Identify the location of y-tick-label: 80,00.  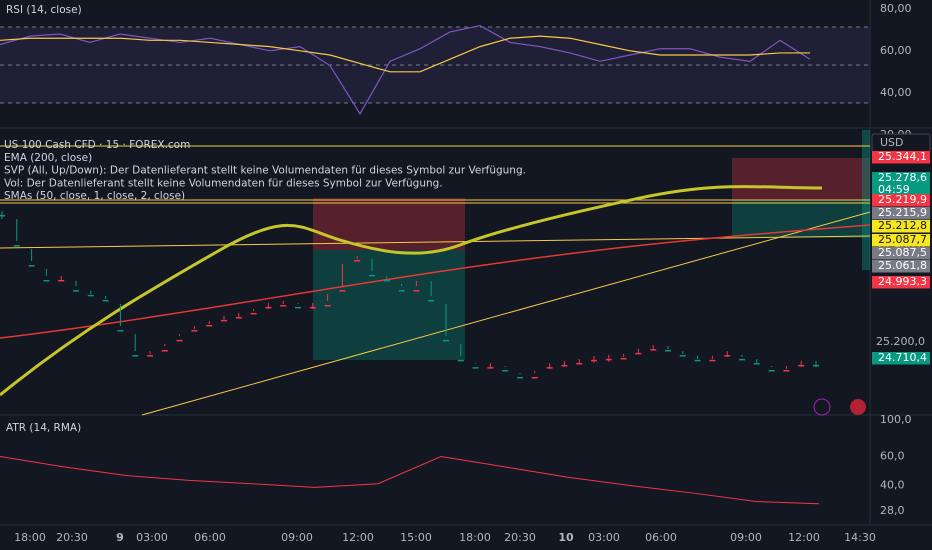
(896, 8).